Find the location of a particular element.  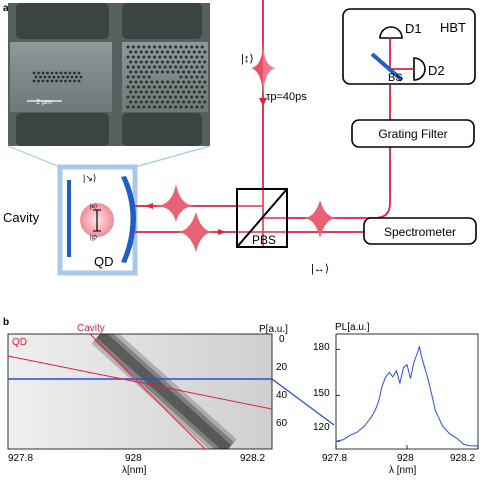

qd-line is located at coordinates (140, 382).